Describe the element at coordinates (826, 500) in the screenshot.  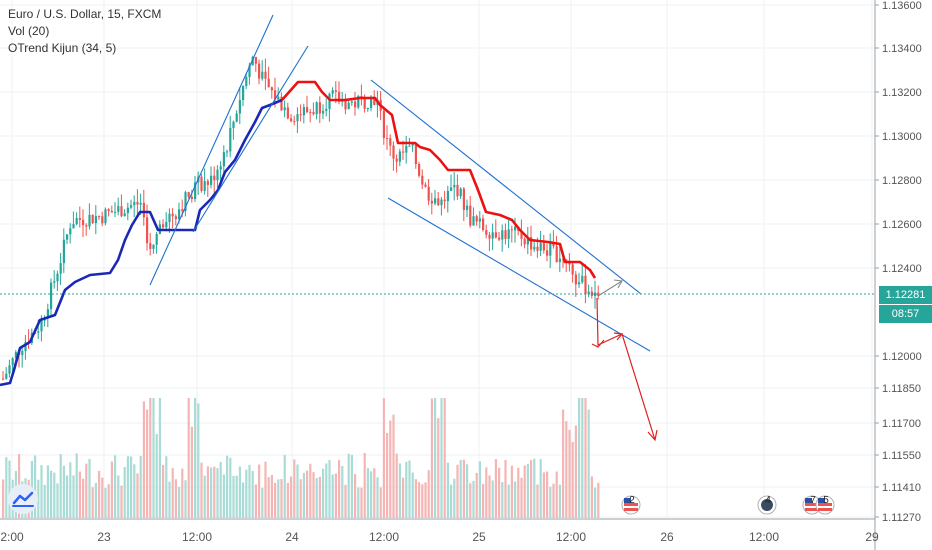
I see `event-count-label: 5` at that location.